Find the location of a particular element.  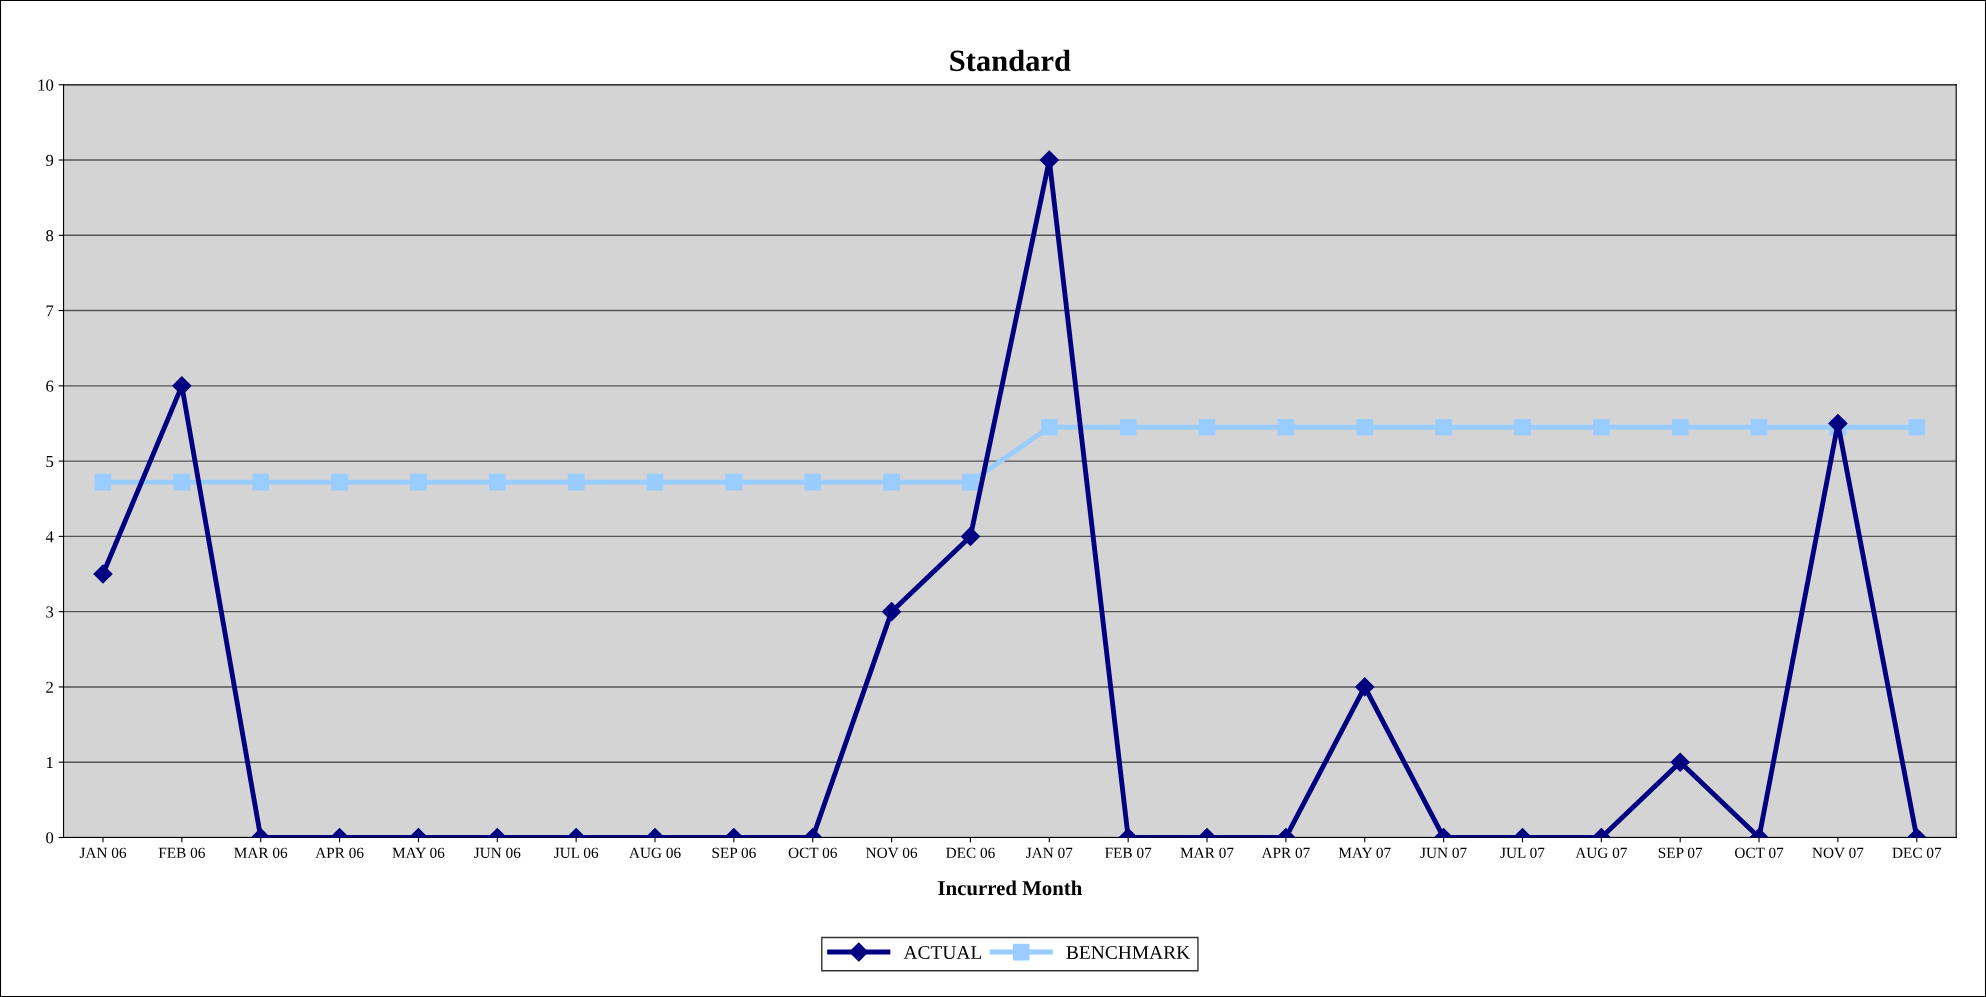

y-tick-label: 7 is located at coordinates (50, 311).